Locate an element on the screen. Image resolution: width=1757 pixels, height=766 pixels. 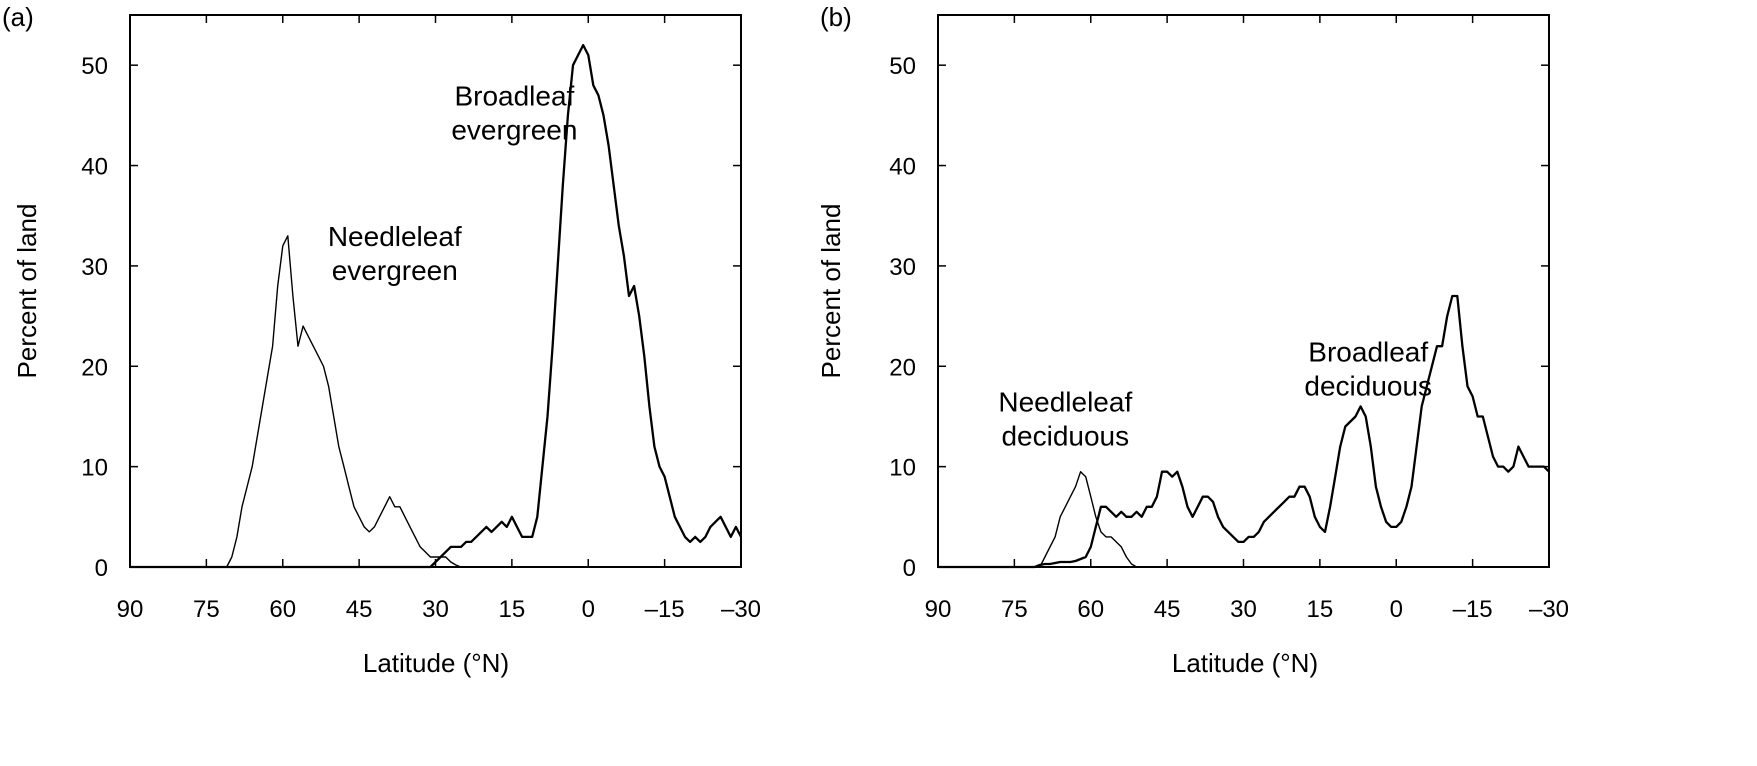
series-annotation: Needleleaf deciduous is located at coordinates (1065, 418).